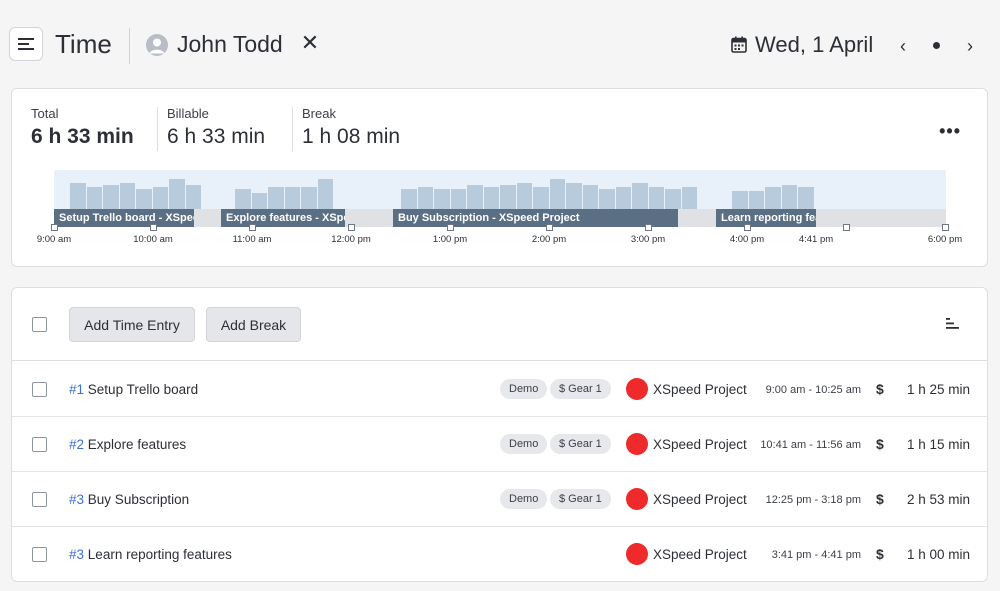  I want to click on header-divider, so click(129, 46).